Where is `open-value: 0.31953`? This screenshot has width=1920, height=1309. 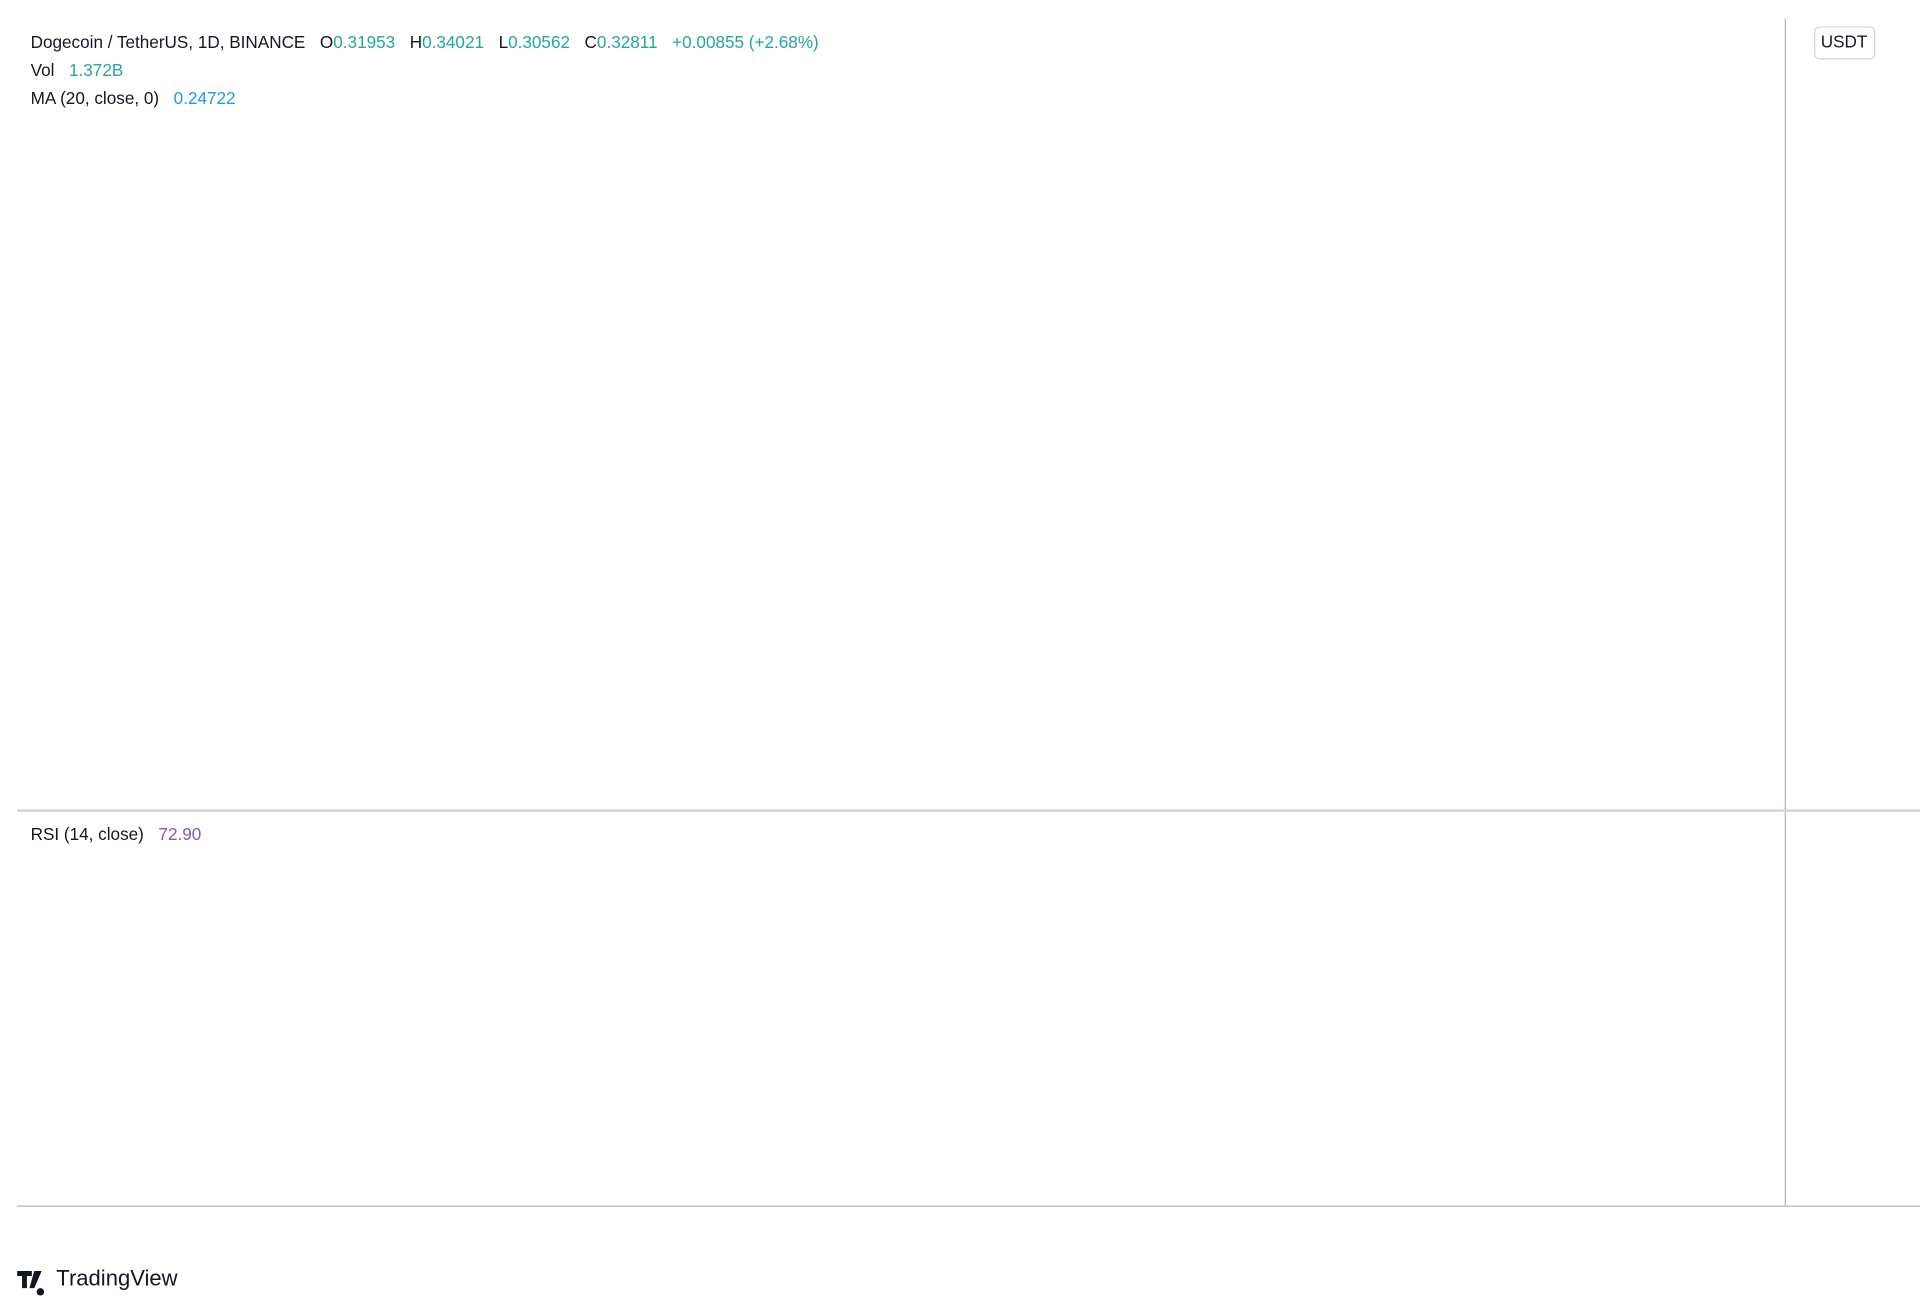
open-value: 0.31953 is located at coordinates (364, 41).